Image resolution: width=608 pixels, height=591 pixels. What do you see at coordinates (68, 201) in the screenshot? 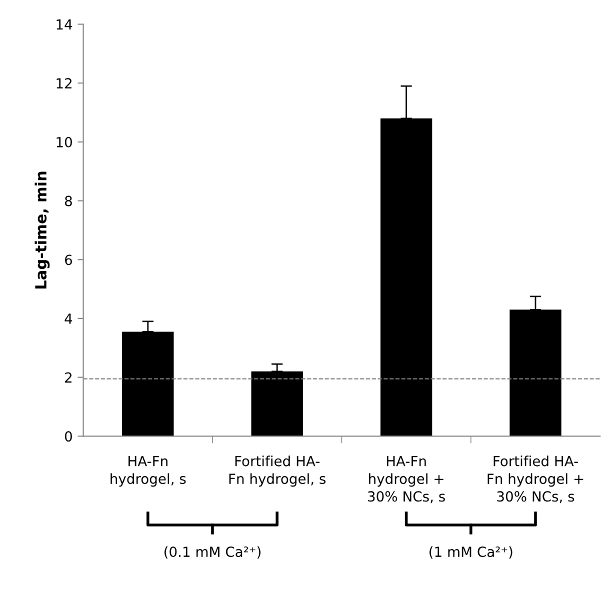
I see `y-tick-label: 8` at bounding box center [68, 201].